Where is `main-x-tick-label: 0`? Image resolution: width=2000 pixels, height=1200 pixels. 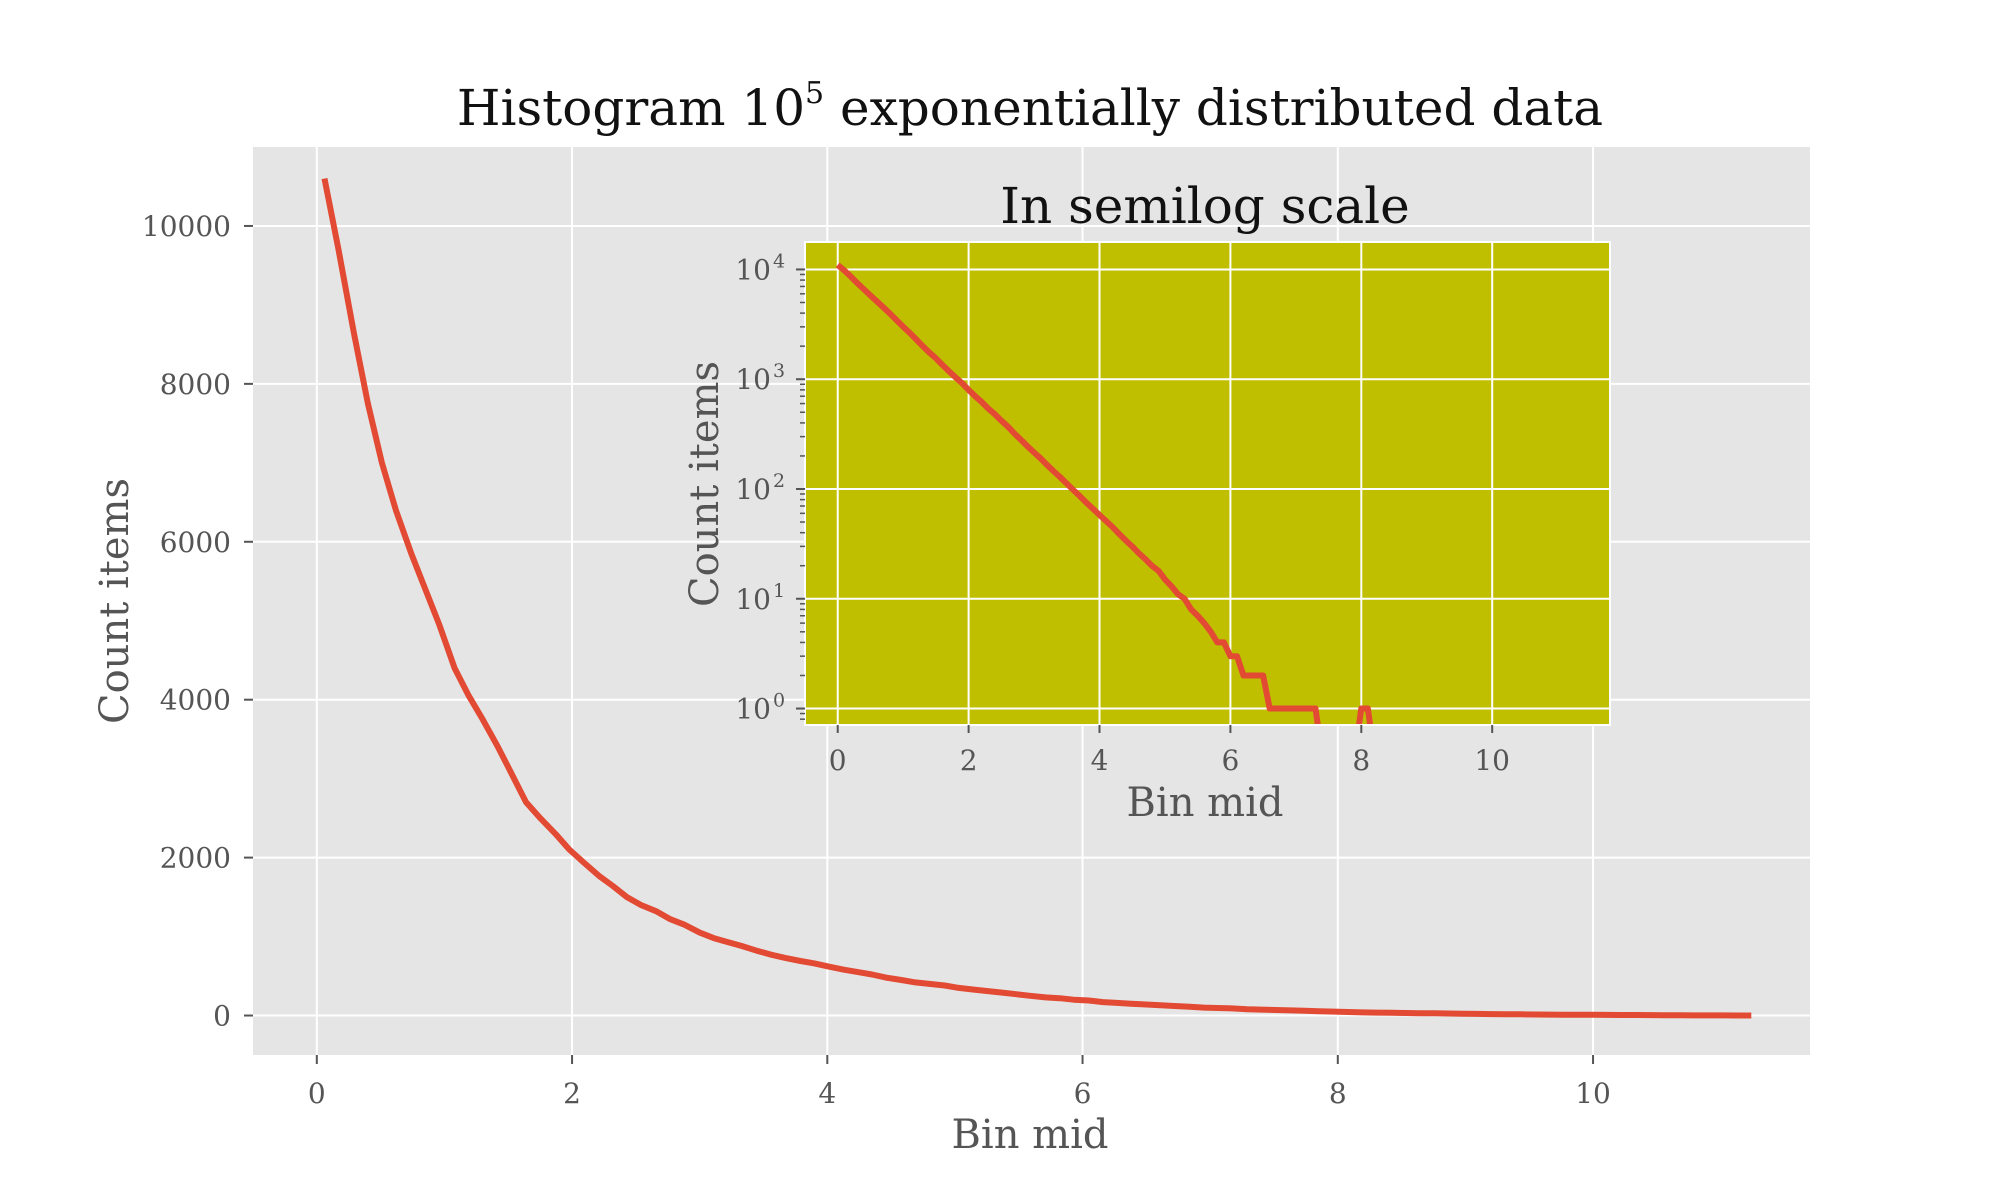 main-x-tick-label: 0 is located at coordinates (317, 1093).